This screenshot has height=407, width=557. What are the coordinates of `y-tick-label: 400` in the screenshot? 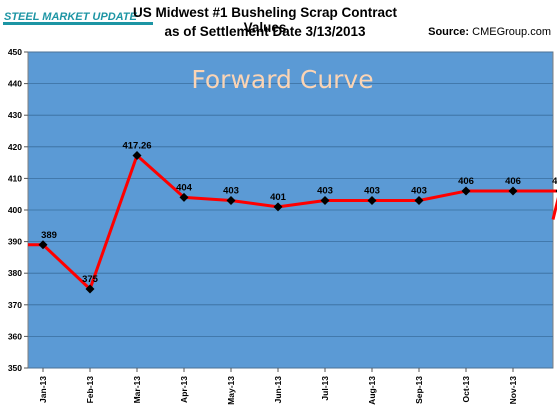 It's located at (15, 210).